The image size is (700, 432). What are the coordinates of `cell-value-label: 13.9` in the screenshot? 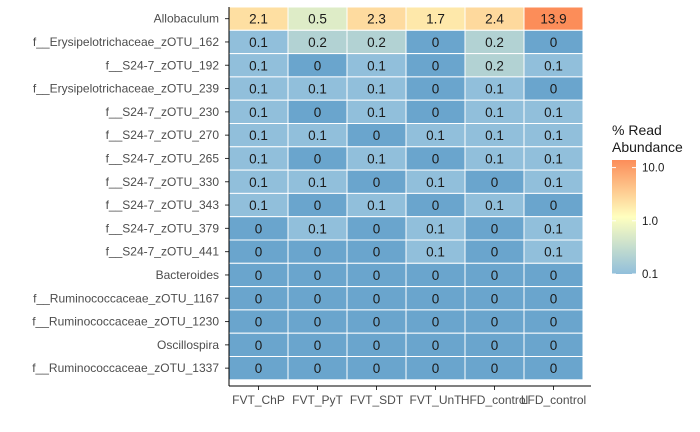 It's located at (553, 19).